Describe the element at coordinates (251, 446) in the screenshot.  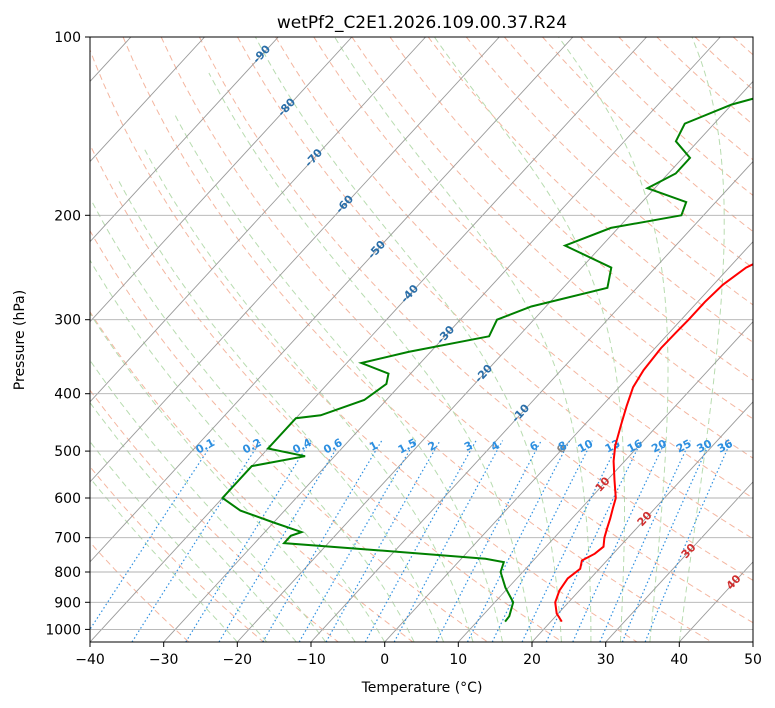
I see `mixing-ratio-label: 0.2` at that location.